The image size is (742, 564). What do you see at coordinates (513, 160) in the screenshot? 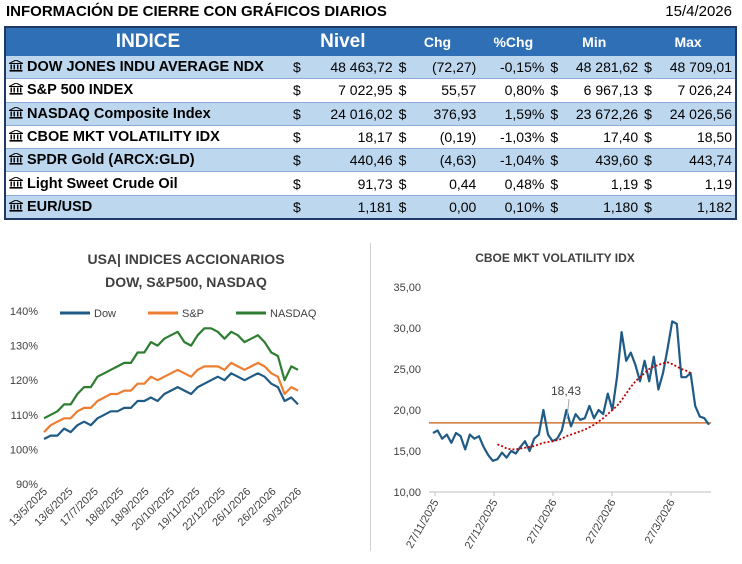
I see `pctchg-value: -1,04%` at bounding box center [513, 160].